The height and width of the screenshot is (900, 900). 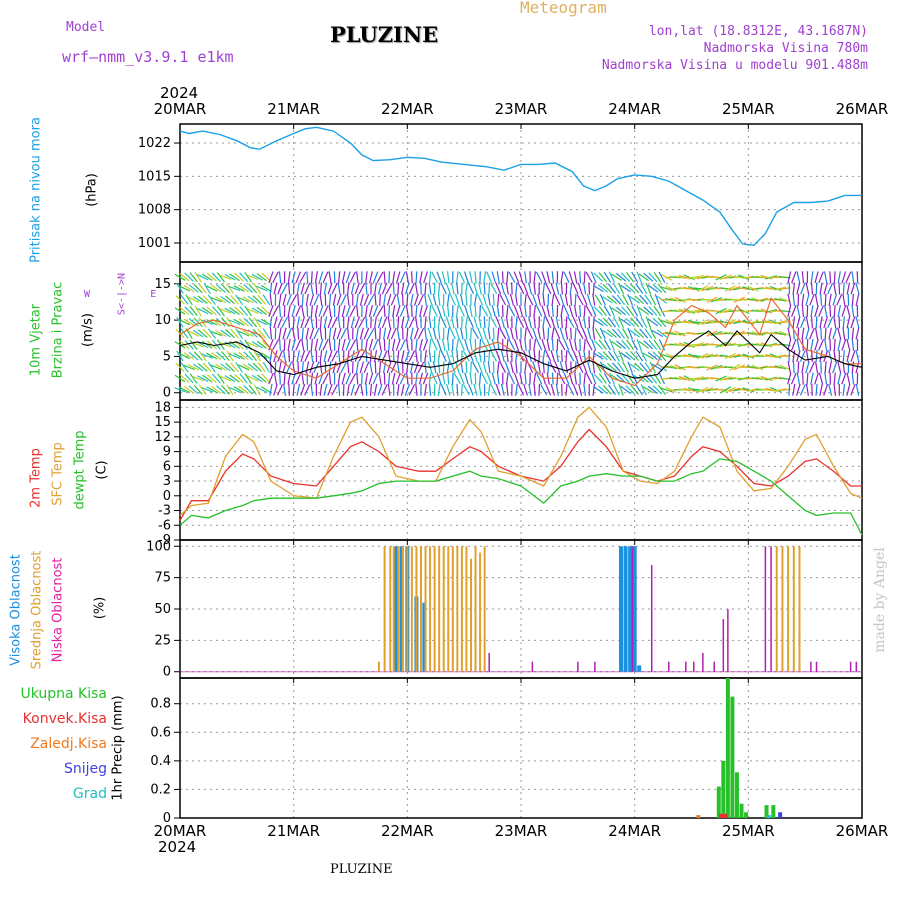 I want to click on precip-bar, so click(x=725, y=815).